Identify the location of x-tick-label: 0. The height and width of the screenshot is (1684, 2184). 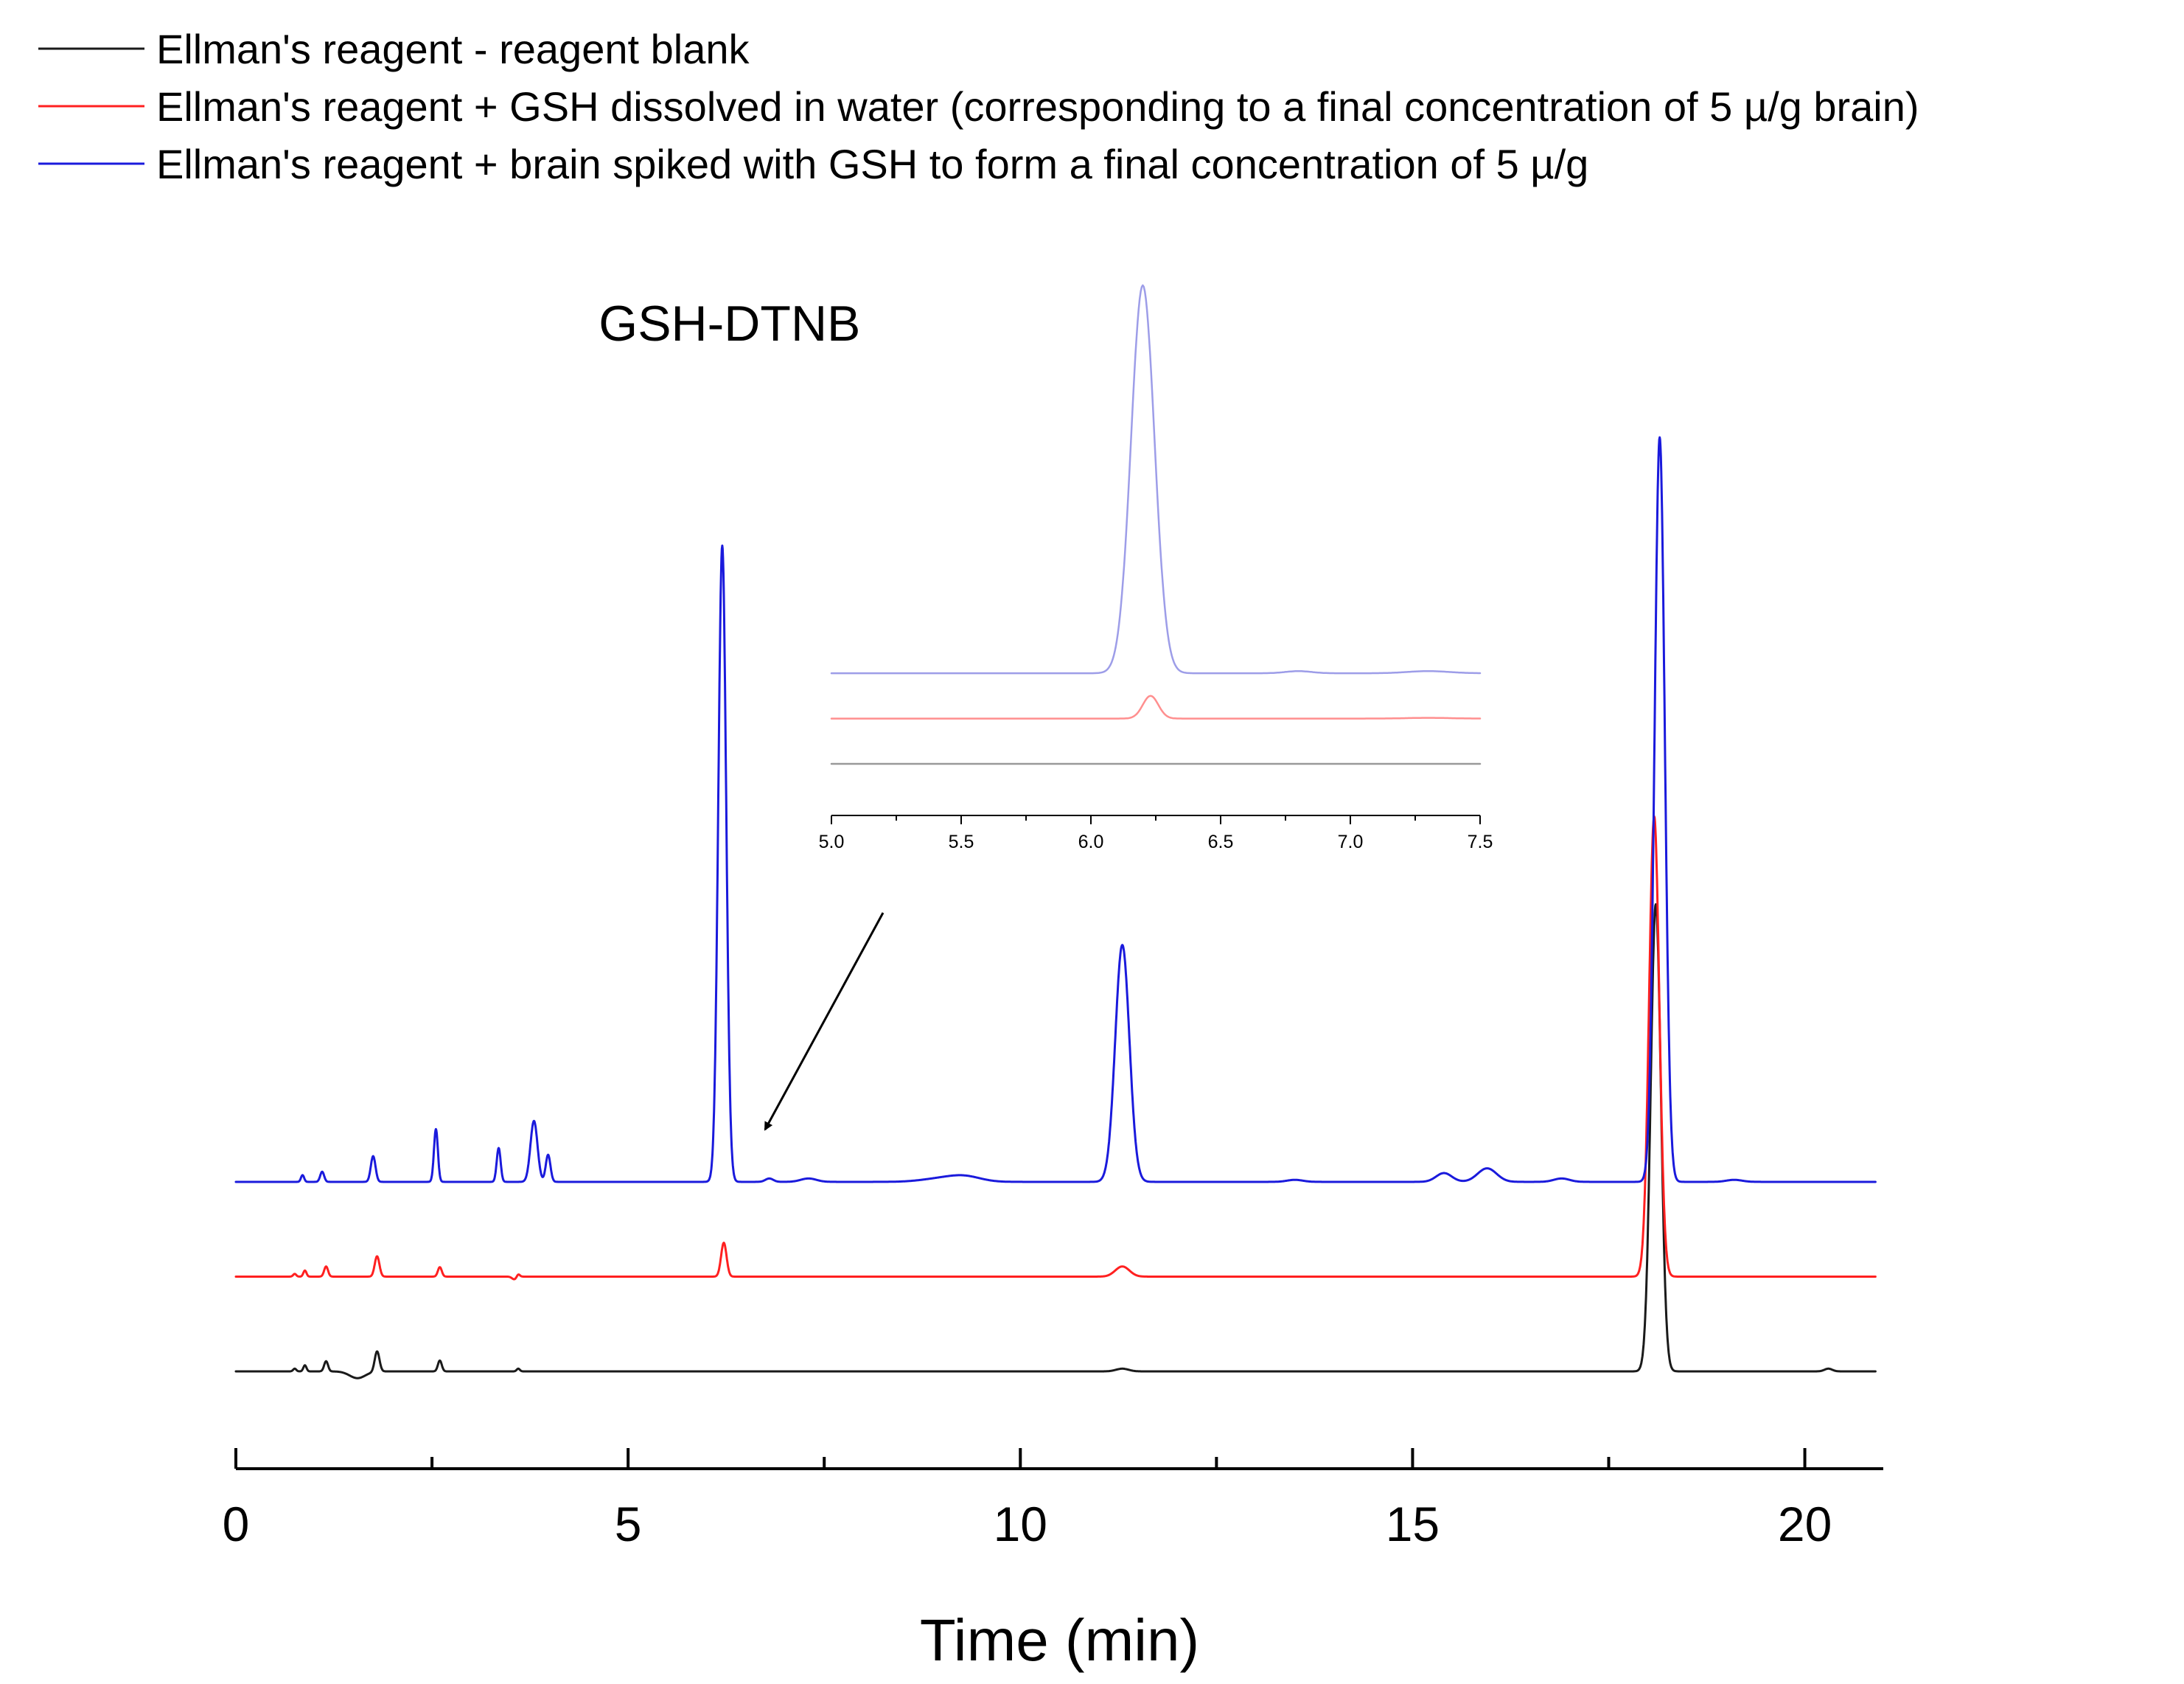
(236, 1524).